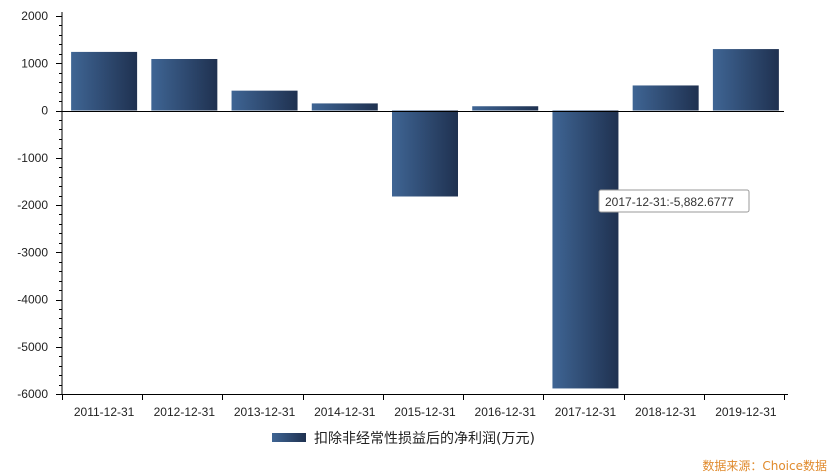  What do you see at coordinates (32, 394) in the screenshot?
I see `y-tick-label: -6000` at bounding box center [32, 394].